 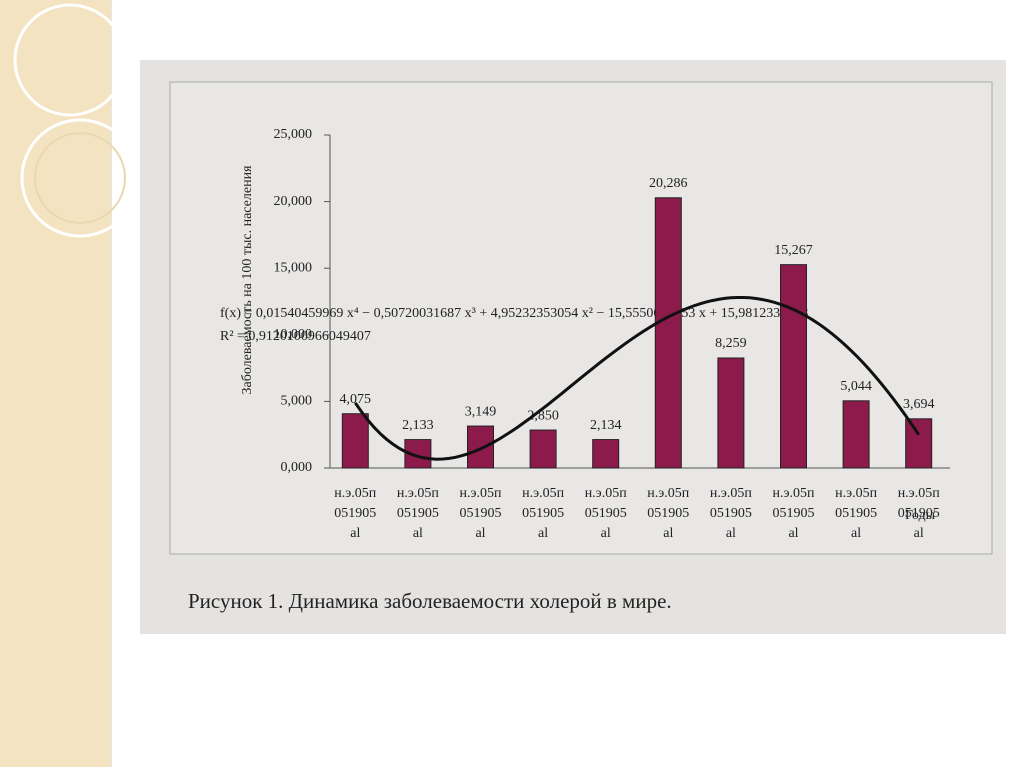 What do you see at coordinates (293, 201) in the screenshot?
I see `y-tick-label: 20,000` at bounding box center [293, 201].